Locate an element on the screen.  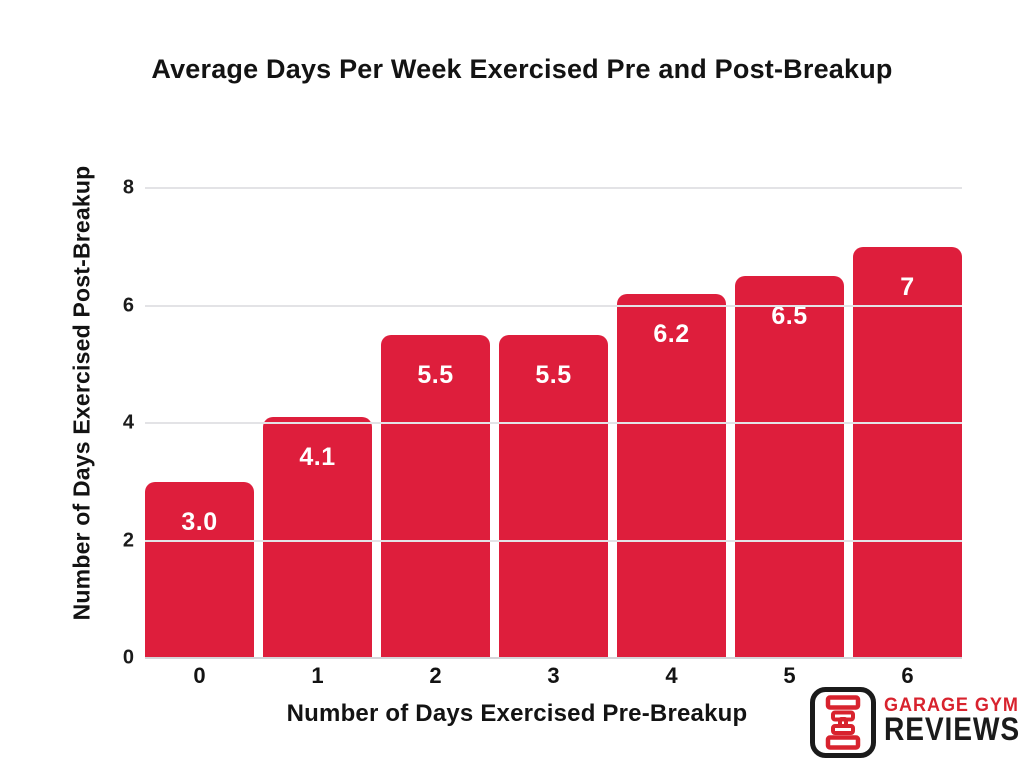
x-tick-label: 1 is located at coordinates (317, 675).